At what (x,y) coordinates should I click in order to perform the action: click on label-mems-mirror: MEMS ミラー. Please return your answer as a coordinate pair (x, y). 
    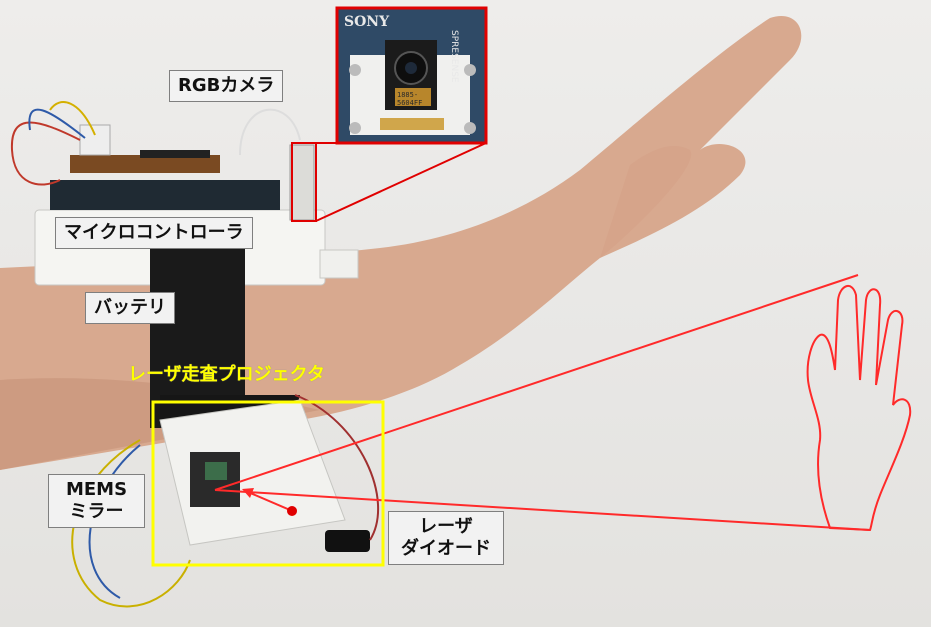
    Looking at the image, I should click on (96, 501).